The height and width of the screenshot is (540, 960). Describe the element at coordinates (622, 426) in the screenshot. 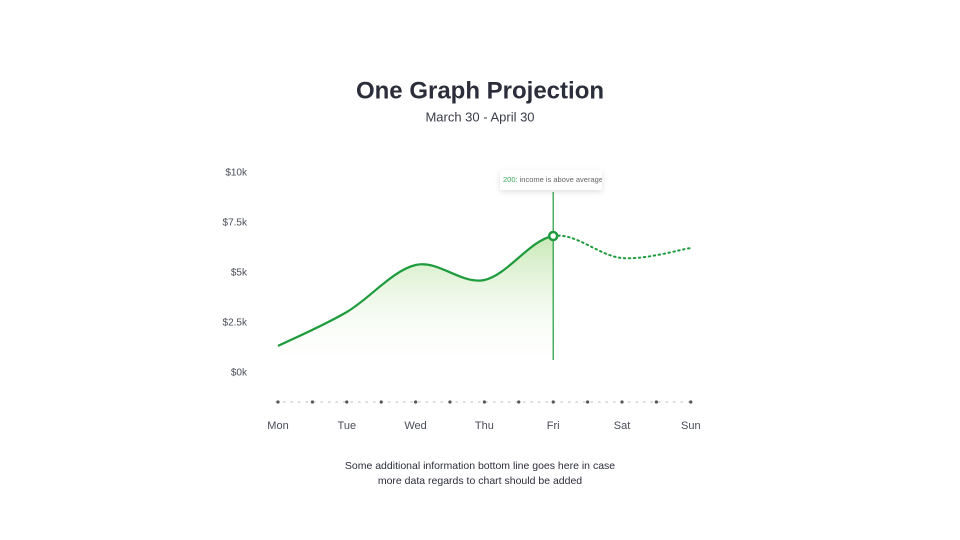

I see `x-tick-label: Sat` at that location.